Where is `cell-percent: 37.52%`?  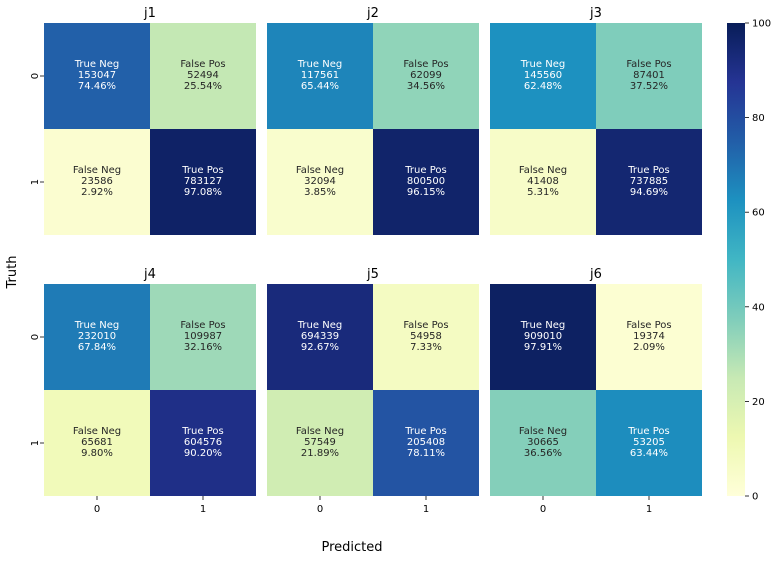 cell-percent: 37.52% is located at coordinates (649, 86).